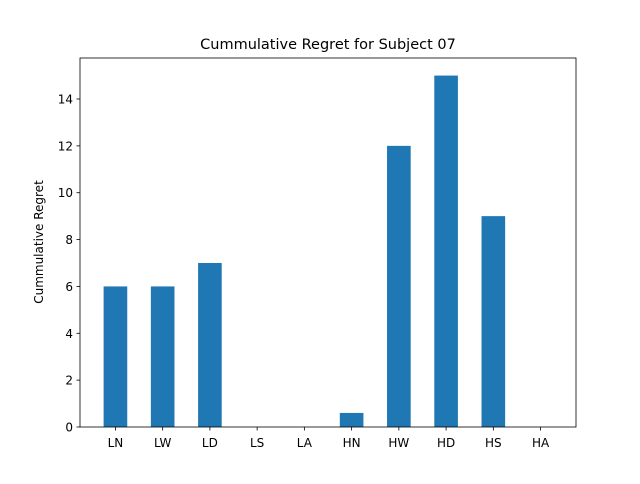 This screenshot has height=484, width=640. I want to click on y-ticks-group: 0 2 4 6 8 10 12 14, so click(69, 264).